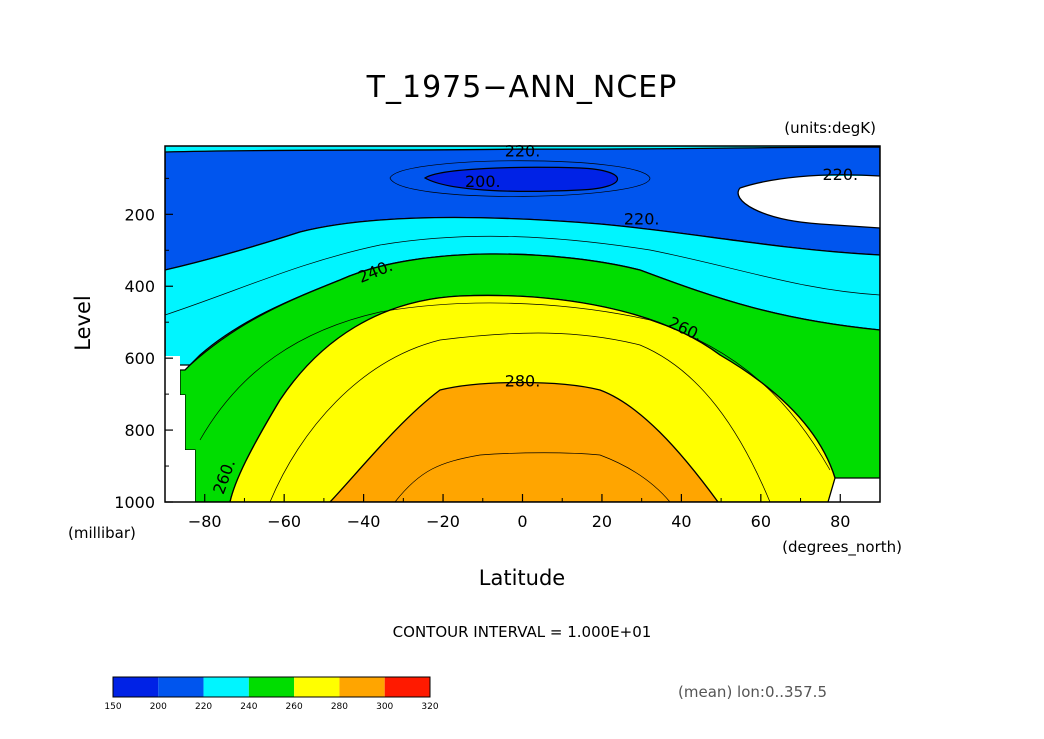 This screenshot has width=1044, height=739. I want to click on colorbar-label: 240, so click(248, 707).